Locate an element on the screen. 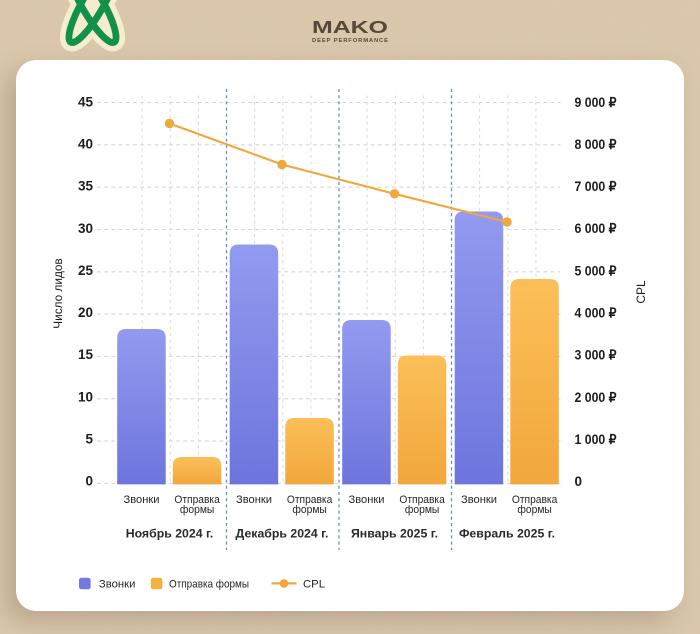 The height and width of the screenshot is (634, 700). svg-text: 4 000 ₽ is located at coordinates (596, 313).